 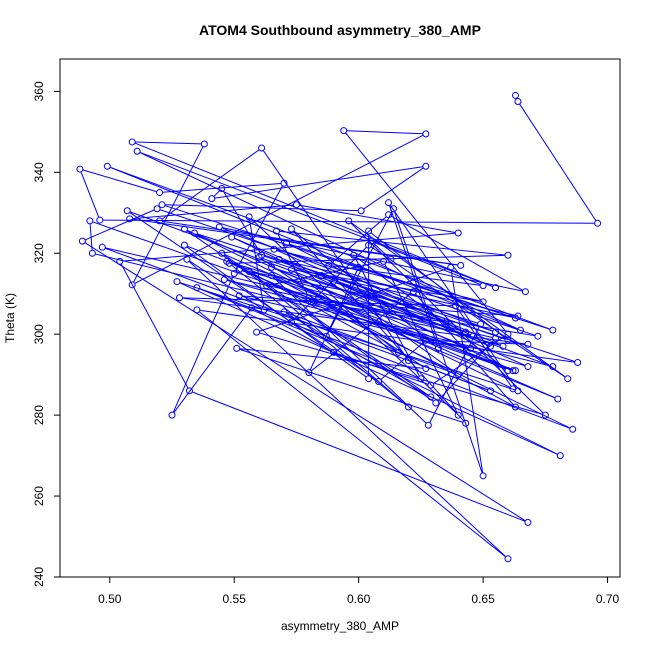 What do you see at coordinates (110, 599) in the screenshot?
I see `x-tick-label: 0.50` at bounding box center [110, 599].